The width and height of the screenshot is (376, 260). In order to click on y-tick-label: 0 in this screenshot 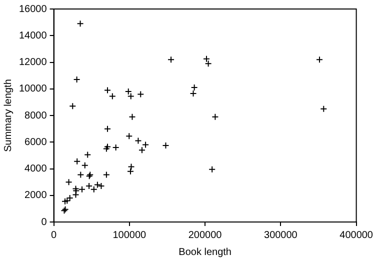, I will do `click(44, 222)`.